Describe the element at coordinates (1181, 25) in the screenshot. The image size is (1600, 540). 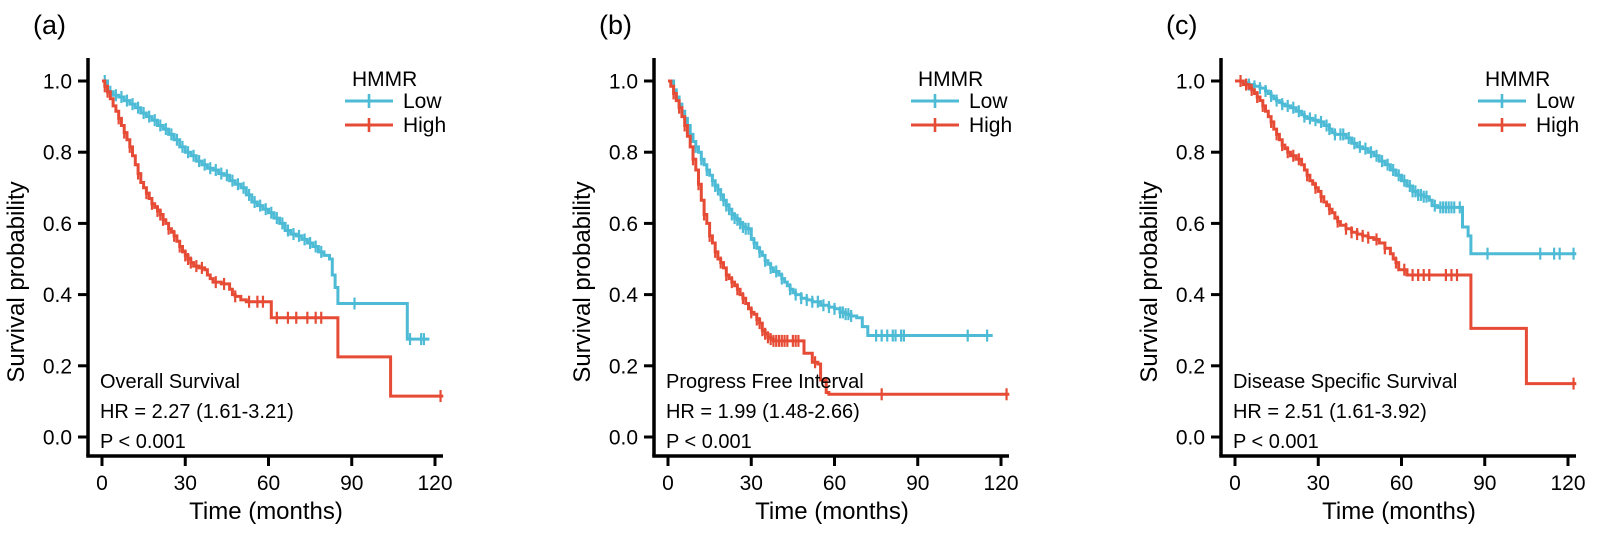
I see `panel-label: (c)` at that location.